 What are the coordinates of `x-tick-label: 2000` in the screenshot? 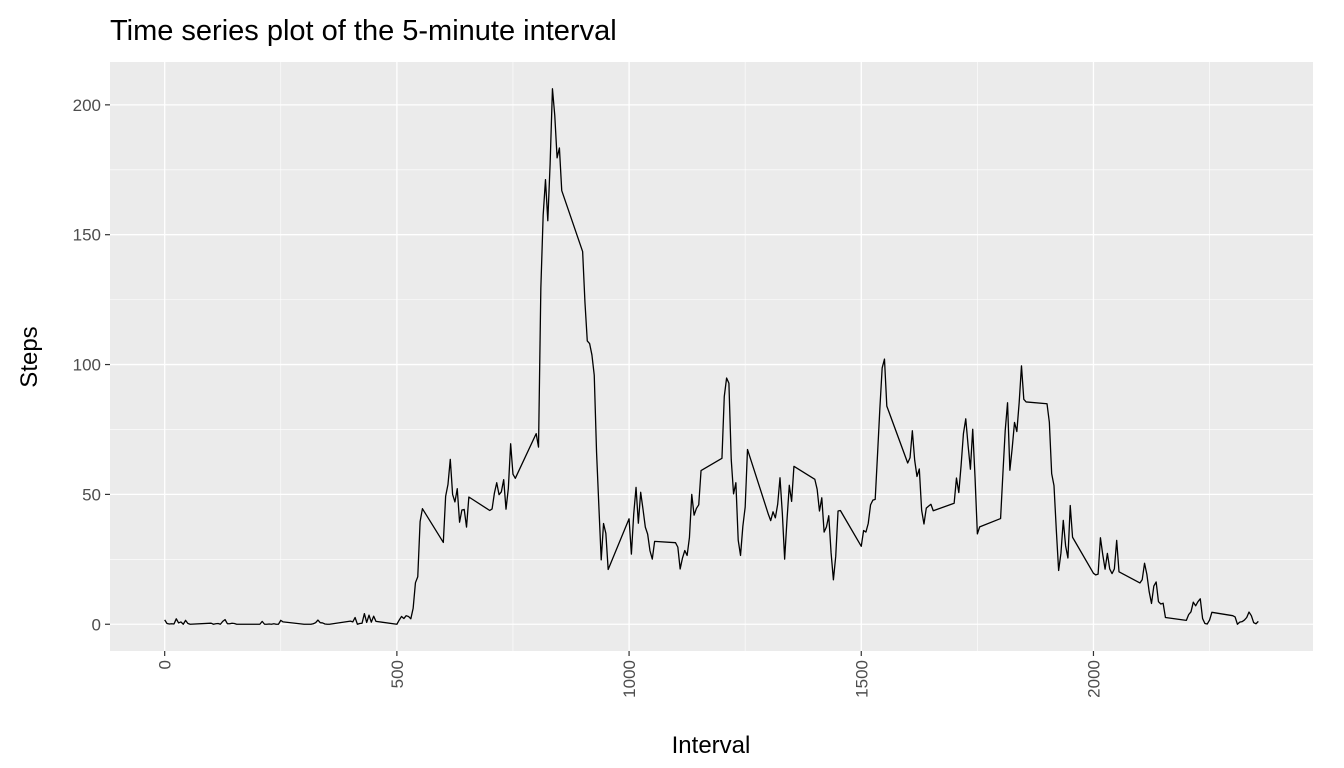 It's located at (1093, 679).